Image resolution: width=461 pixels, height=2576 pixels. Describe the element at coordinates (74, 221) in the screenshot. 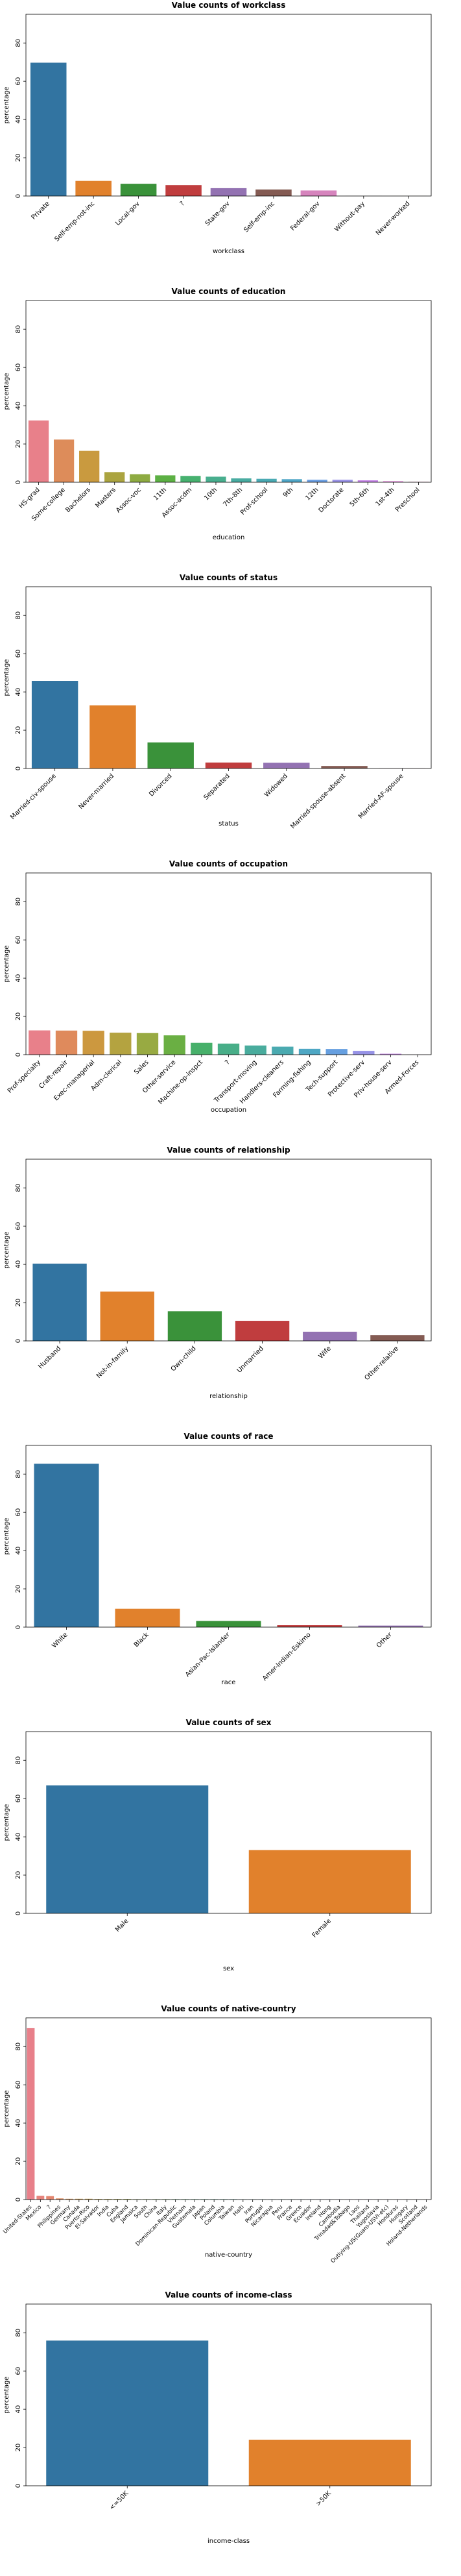

I see `x-tick-label: Self-emp-not-inc` at that location.